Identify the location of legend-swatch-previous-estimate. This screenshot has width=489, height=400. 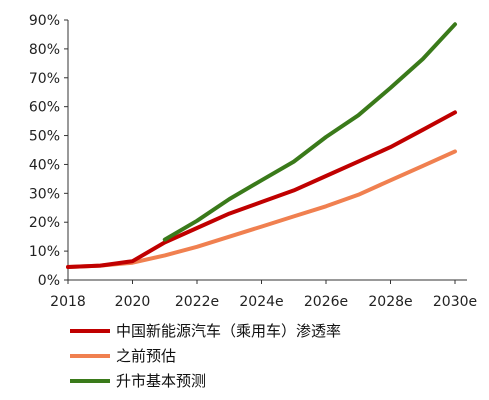
(90, 355).